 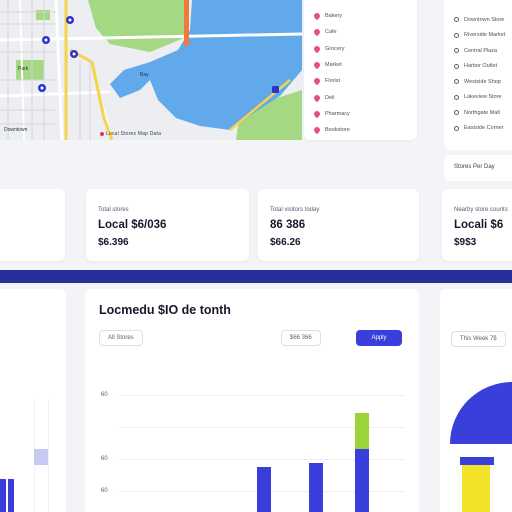 I want to click on poi-item: Market, so click(x=364, y=65).